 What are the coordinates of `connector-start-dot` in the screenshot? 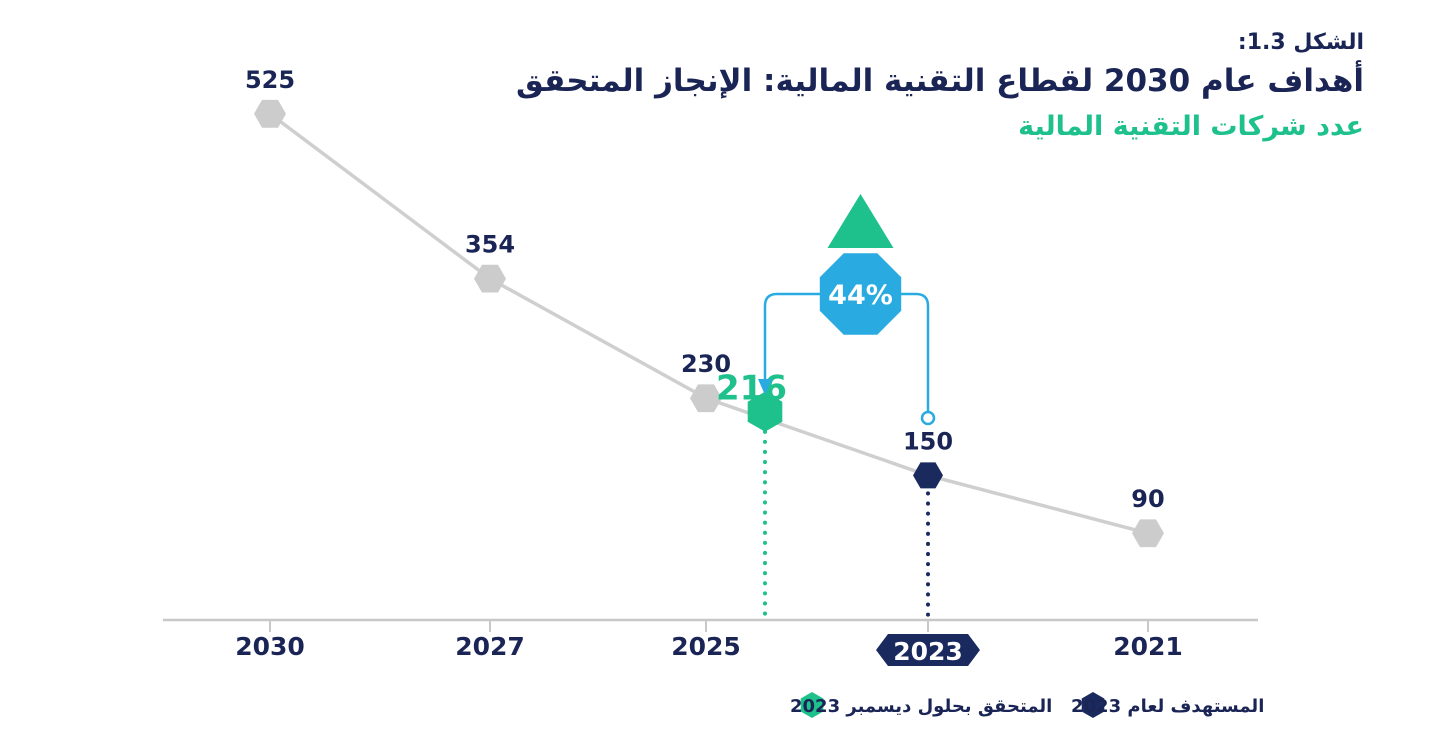 It's located at (928, 418).